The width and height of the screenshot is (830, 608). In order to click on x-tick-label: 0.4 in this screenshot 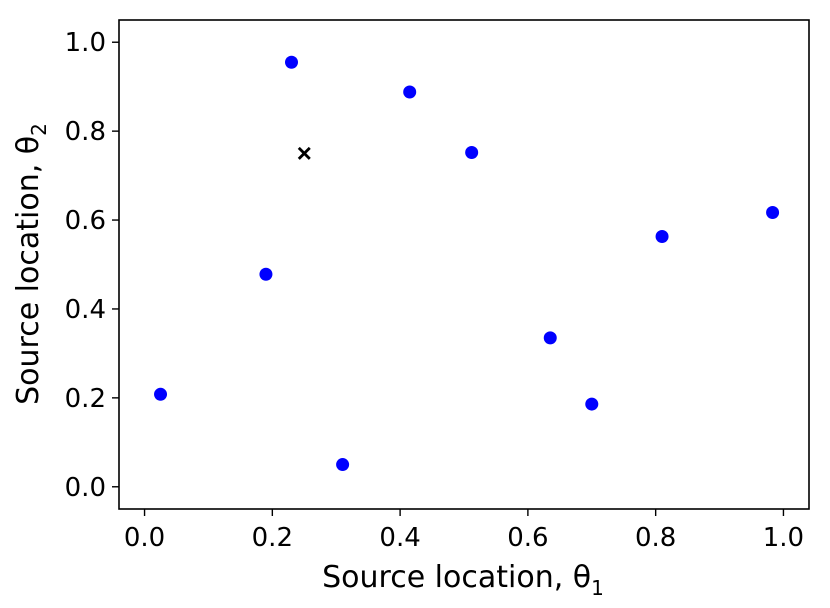, I will do `click(399, 538)`.